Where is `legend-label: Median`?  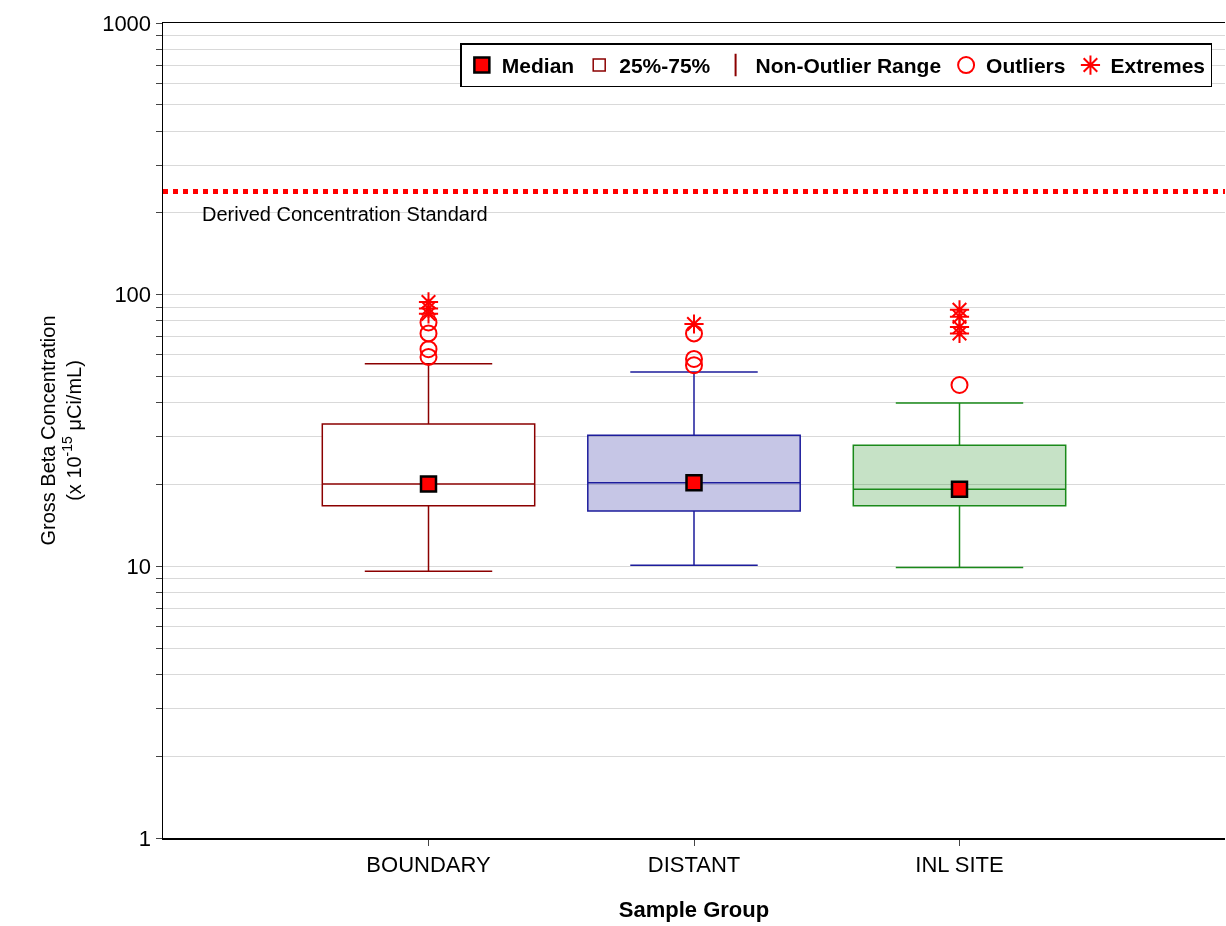
legend-label: Median is located at coordinates (538, 66).